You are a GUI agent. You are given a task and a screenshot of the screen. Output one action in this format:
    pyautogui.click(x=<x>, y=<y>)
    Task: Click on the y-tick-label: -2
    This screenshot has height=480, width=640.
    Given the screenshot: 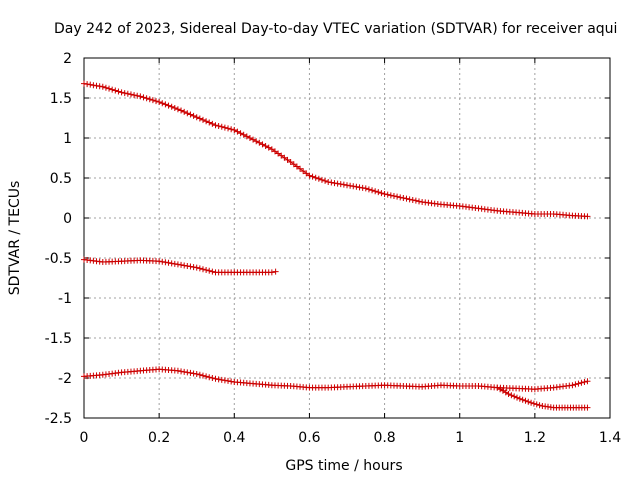 What is the action you would take?
    pyautogui.click(x=65, y=379)
    